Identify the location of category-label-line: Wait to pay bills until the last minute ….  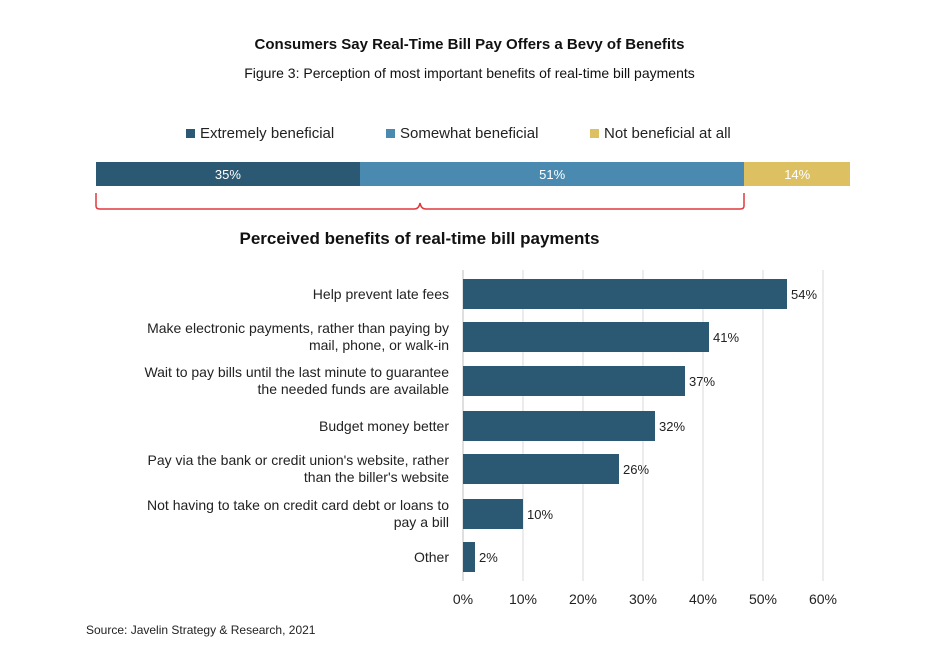
(296, 372).